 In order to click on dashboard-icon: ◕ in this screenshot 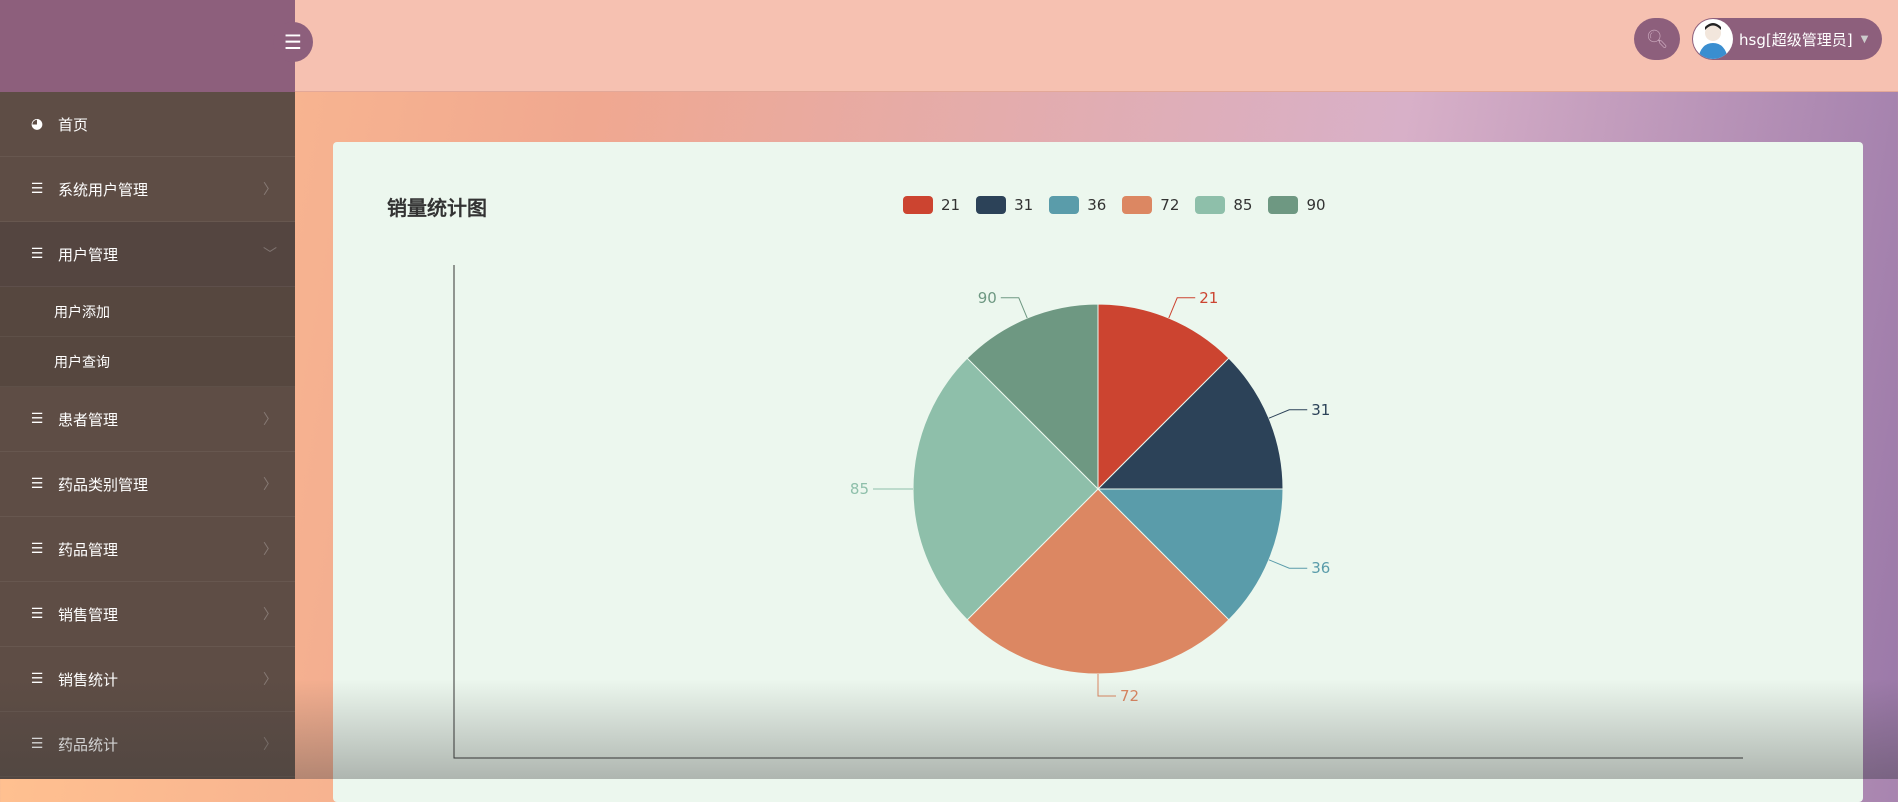, I will do `click(37, 124)`.